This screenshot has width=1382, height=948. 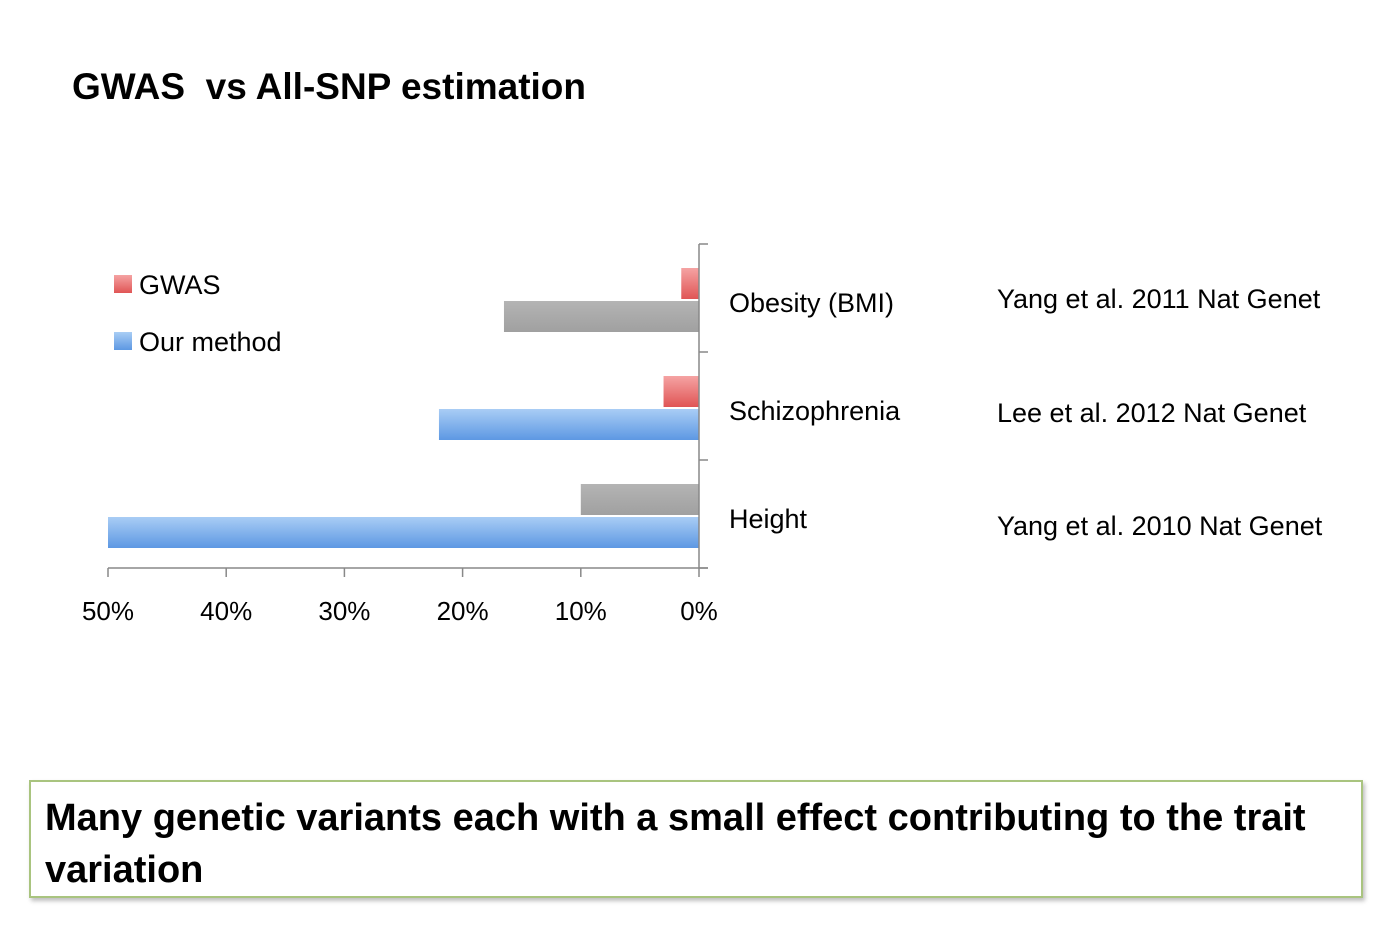 I want to click on x-tick-label: 0%, so click(x=699, y=611).